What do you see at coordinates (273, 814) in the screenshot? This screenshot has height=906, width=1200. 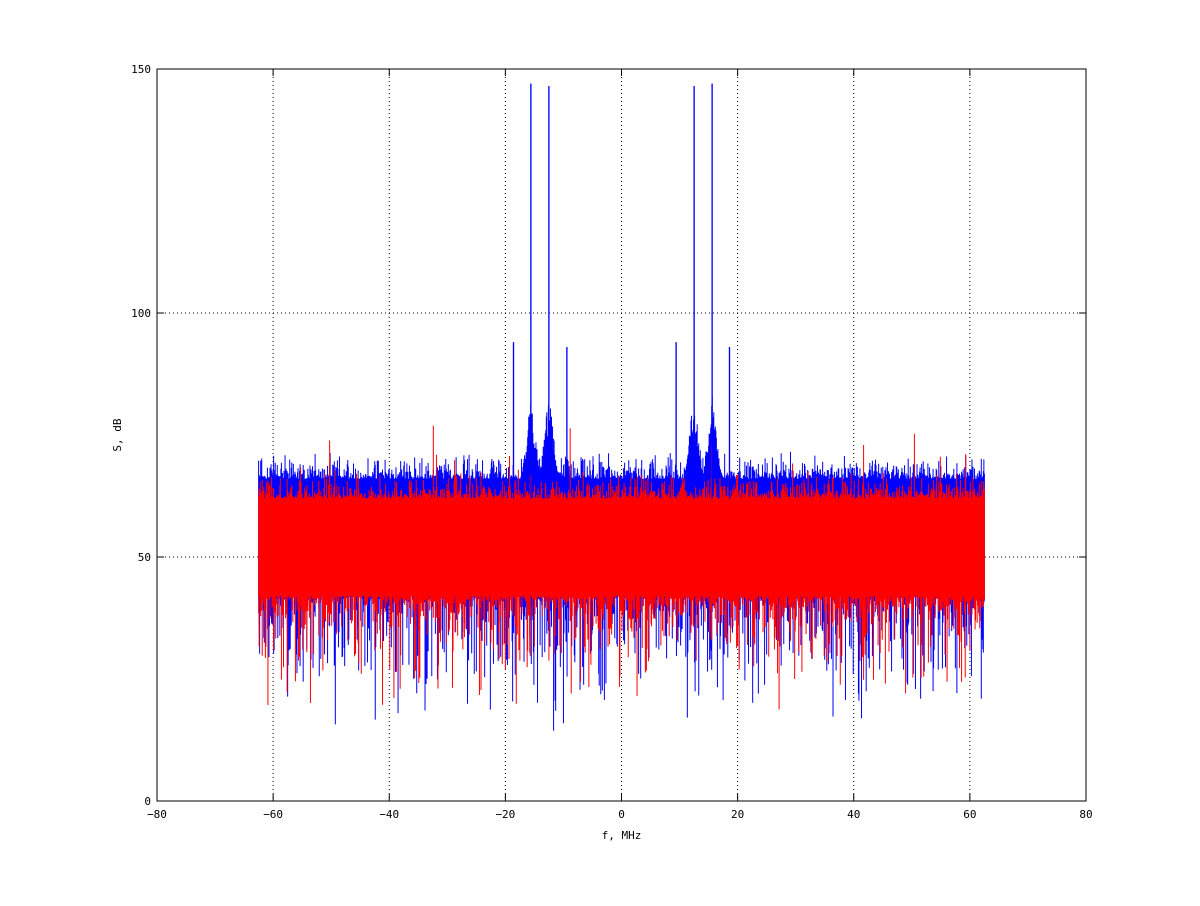 I see `x-tick-label: −60` at bounding box center [273, 814].